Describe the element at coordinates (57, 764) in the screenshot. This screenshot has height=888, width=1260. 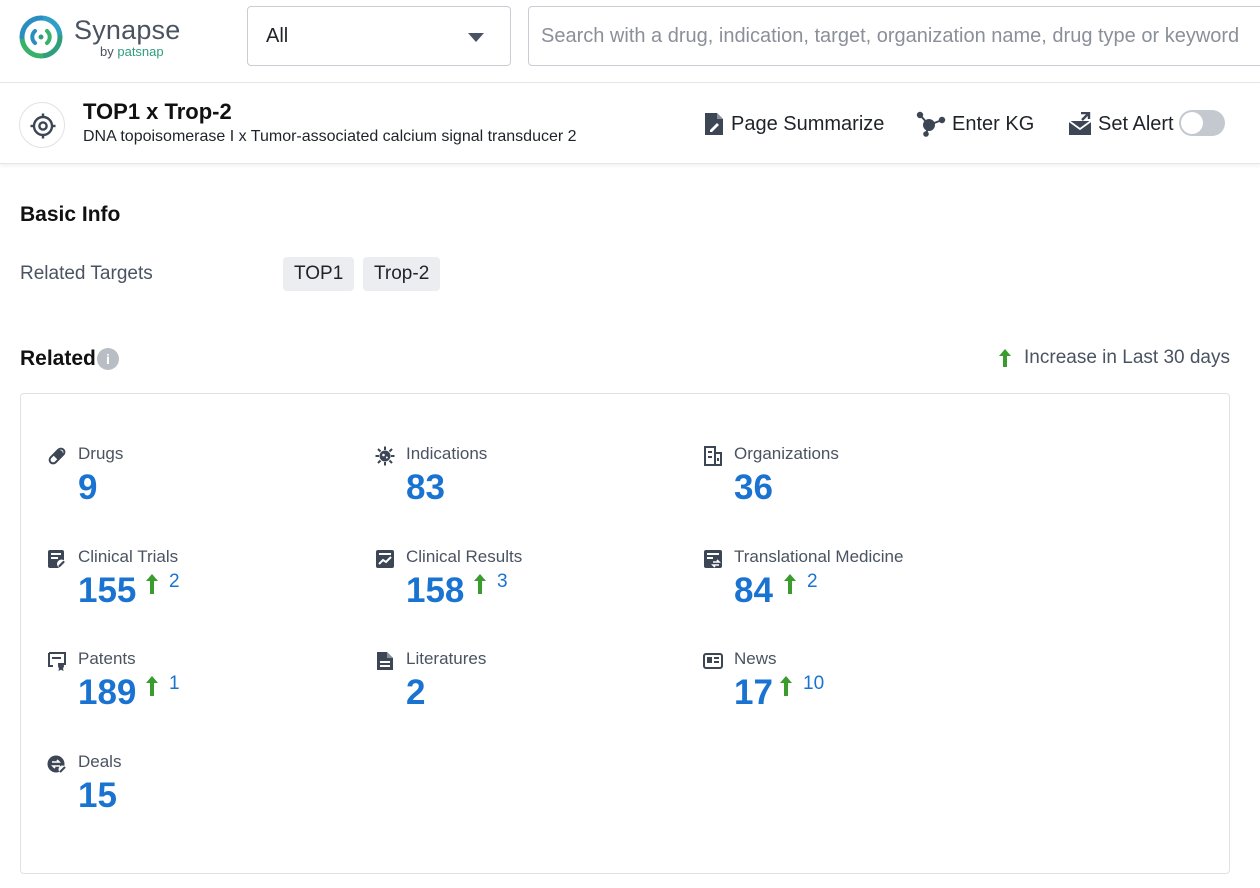
I see `deals-icon` at that location.